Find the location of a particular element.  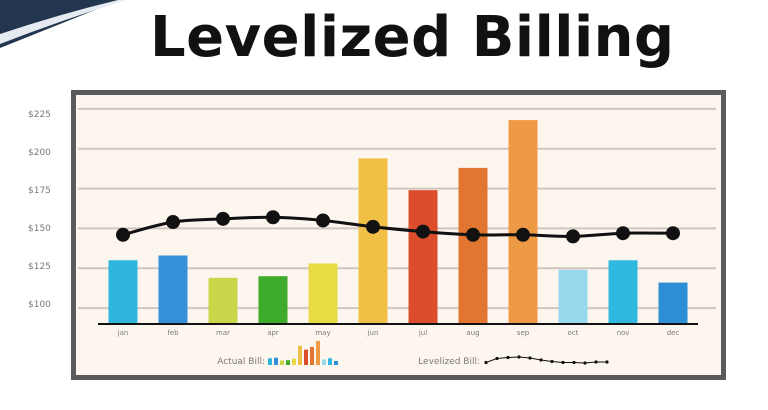

legend-label-actual-bill: Actual Bill: is located at coordinates (241, 362).